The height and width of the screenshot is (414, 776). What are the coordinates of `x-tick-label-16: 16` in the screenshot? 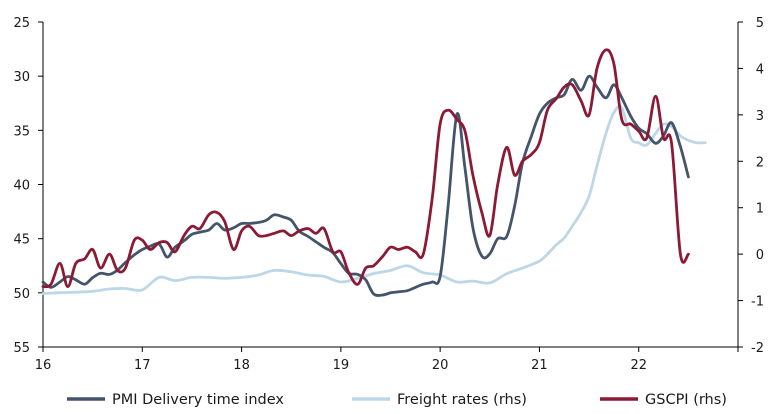 It's located at (43, 365).